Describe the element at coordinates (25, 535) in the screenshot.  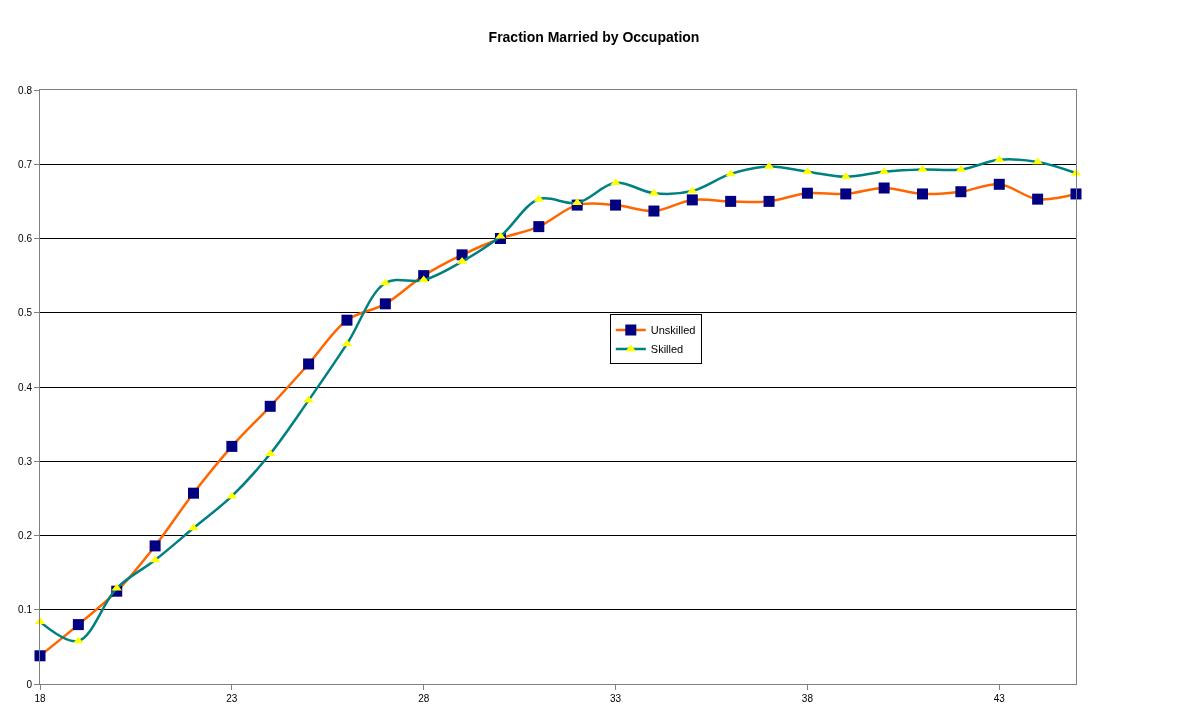
I see `y-tick-label: 0.2` at that location.